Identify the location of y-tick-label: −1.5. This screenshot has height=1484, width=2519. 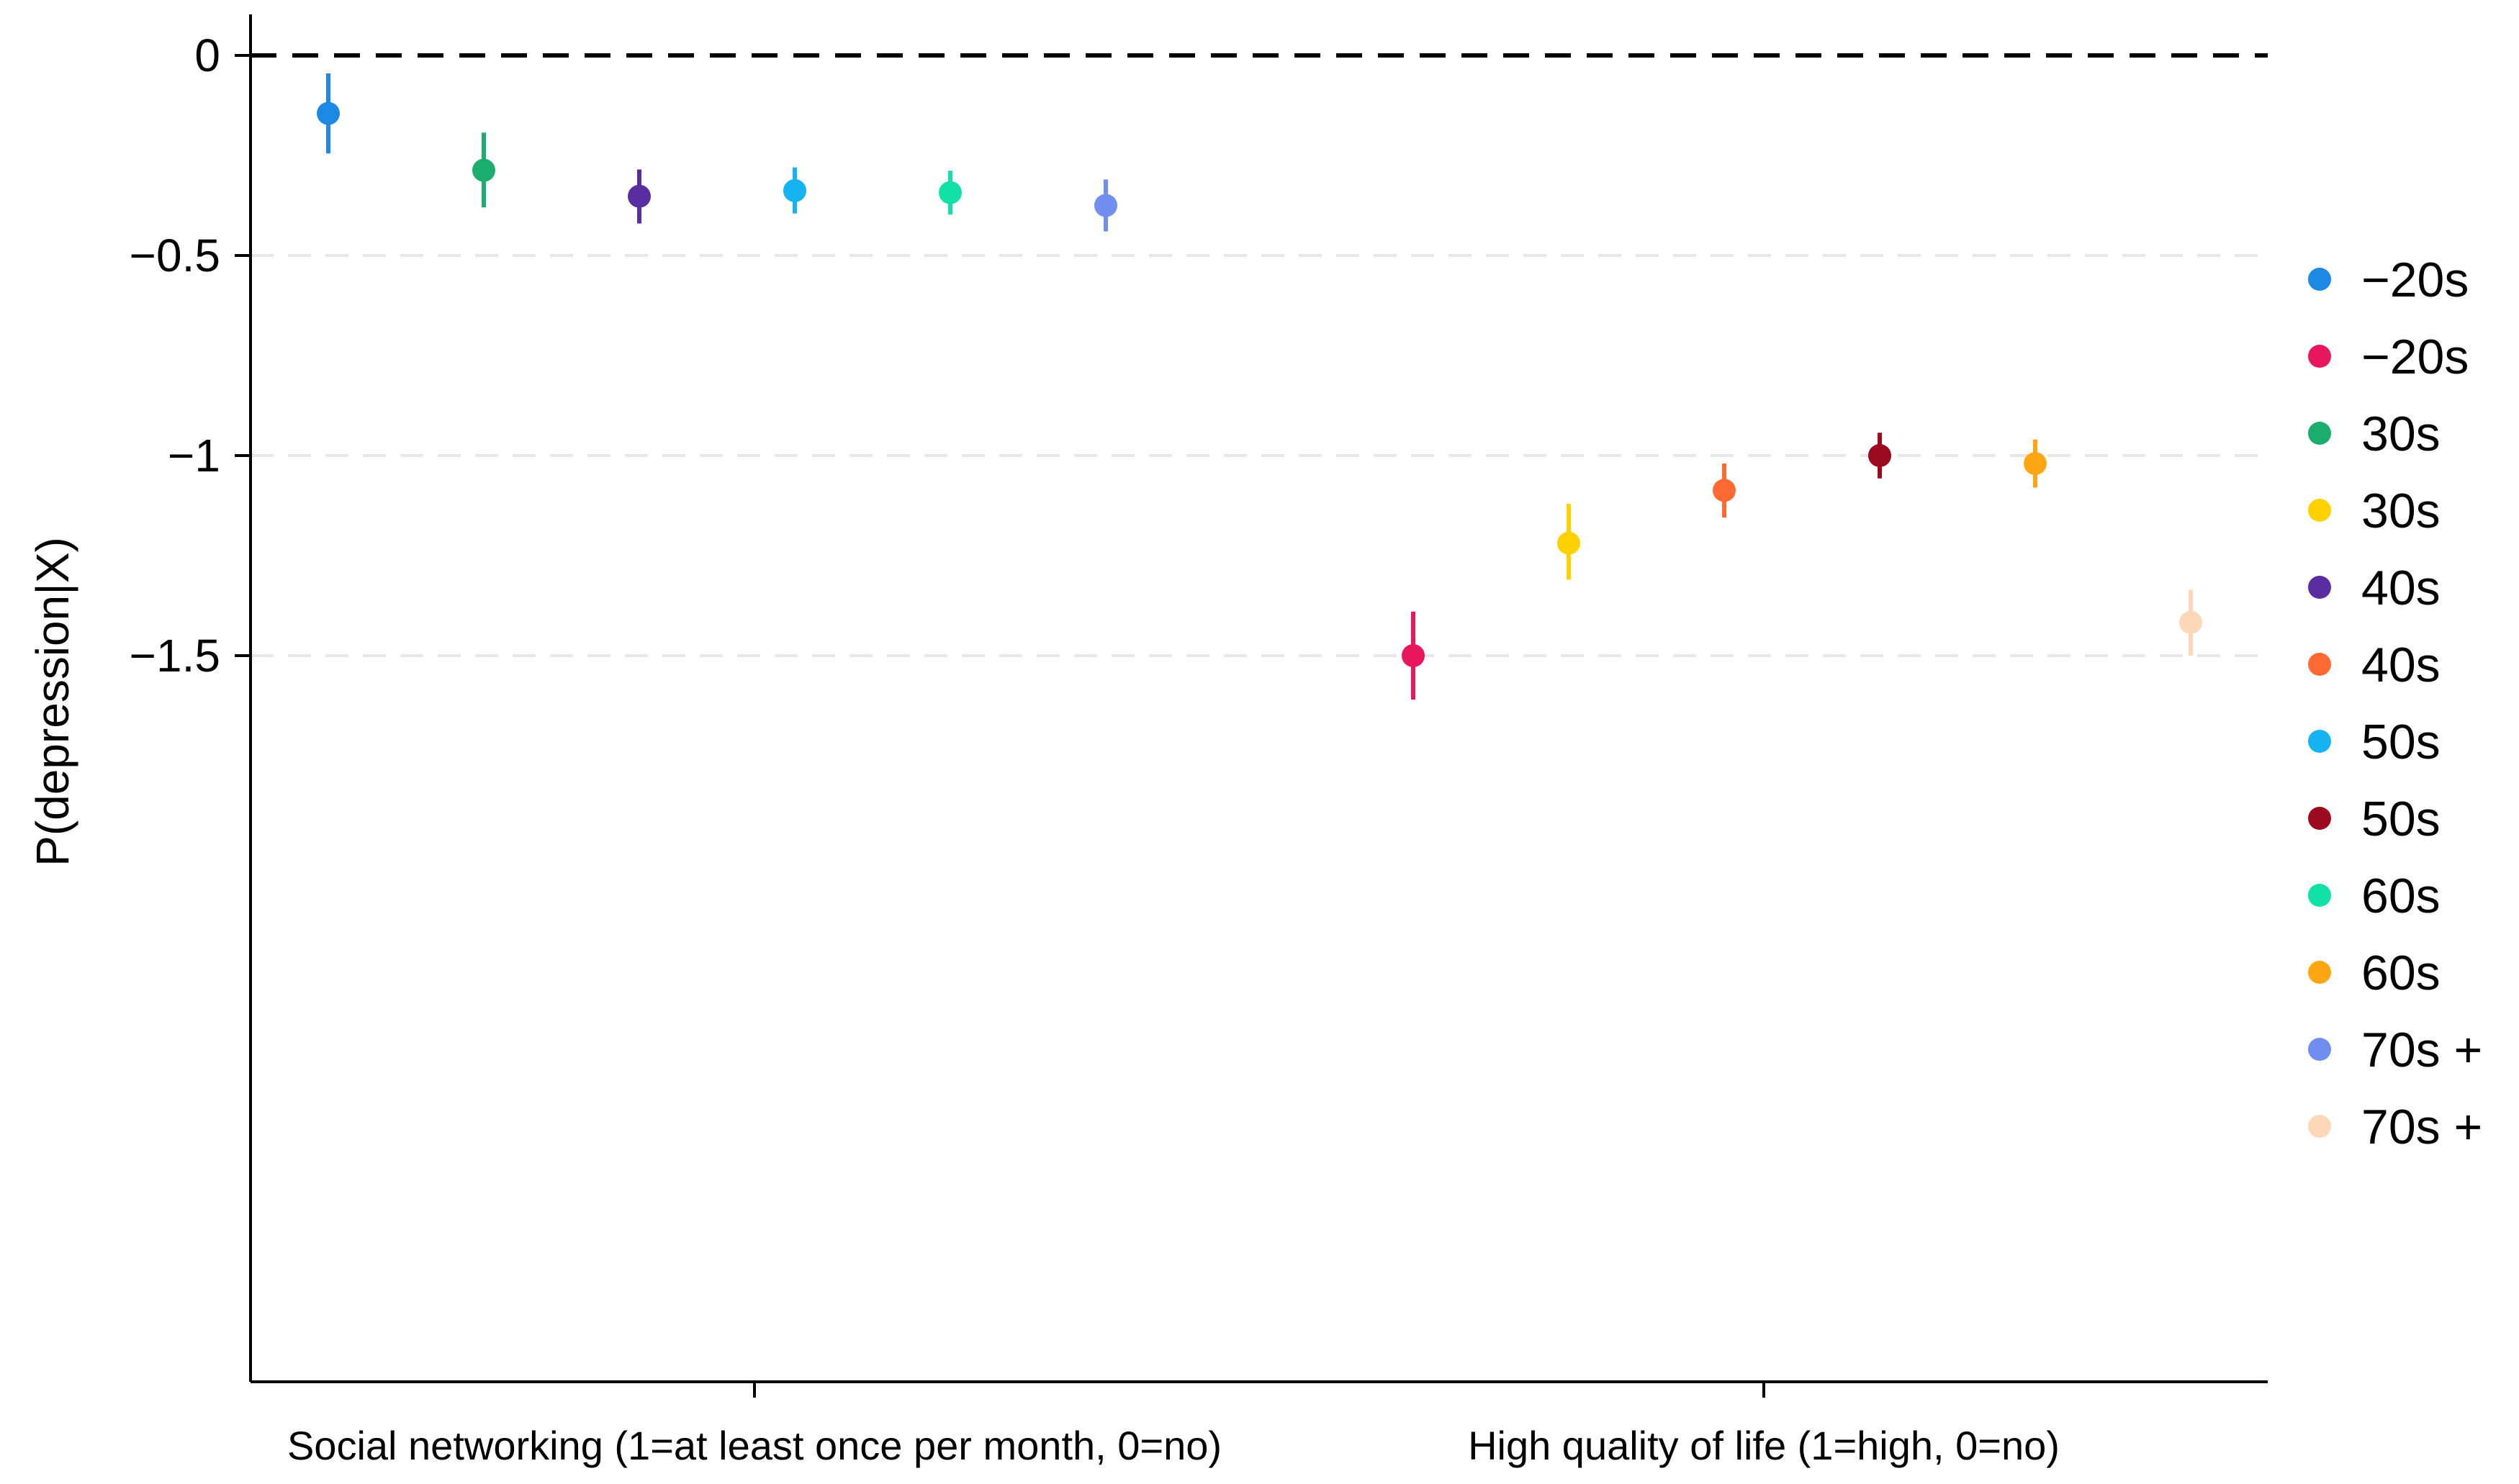
(175, 656).